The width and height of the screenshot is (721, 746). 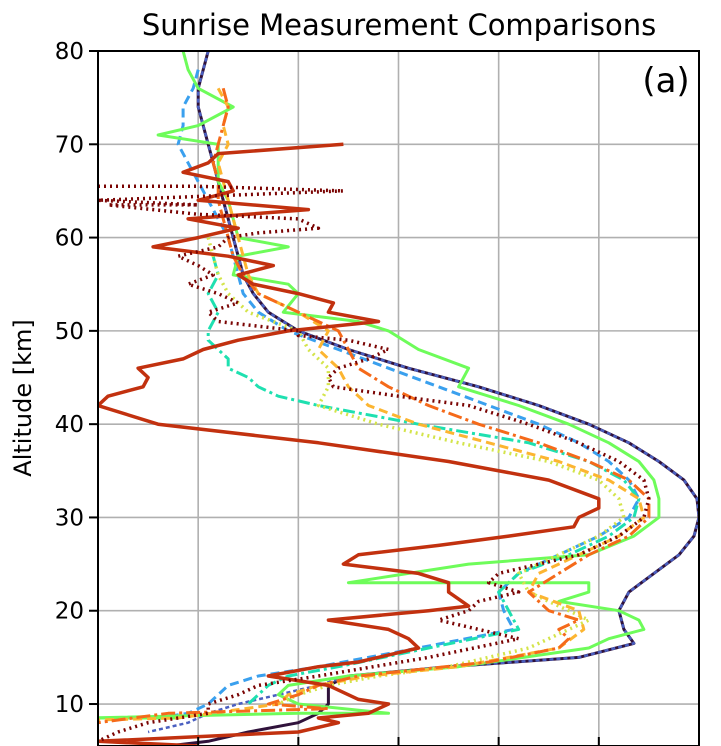 What do you see at coordinates (69, 425) in the screenshot?
I see `y-tick-label: 40` at bounding box center [69, 425].